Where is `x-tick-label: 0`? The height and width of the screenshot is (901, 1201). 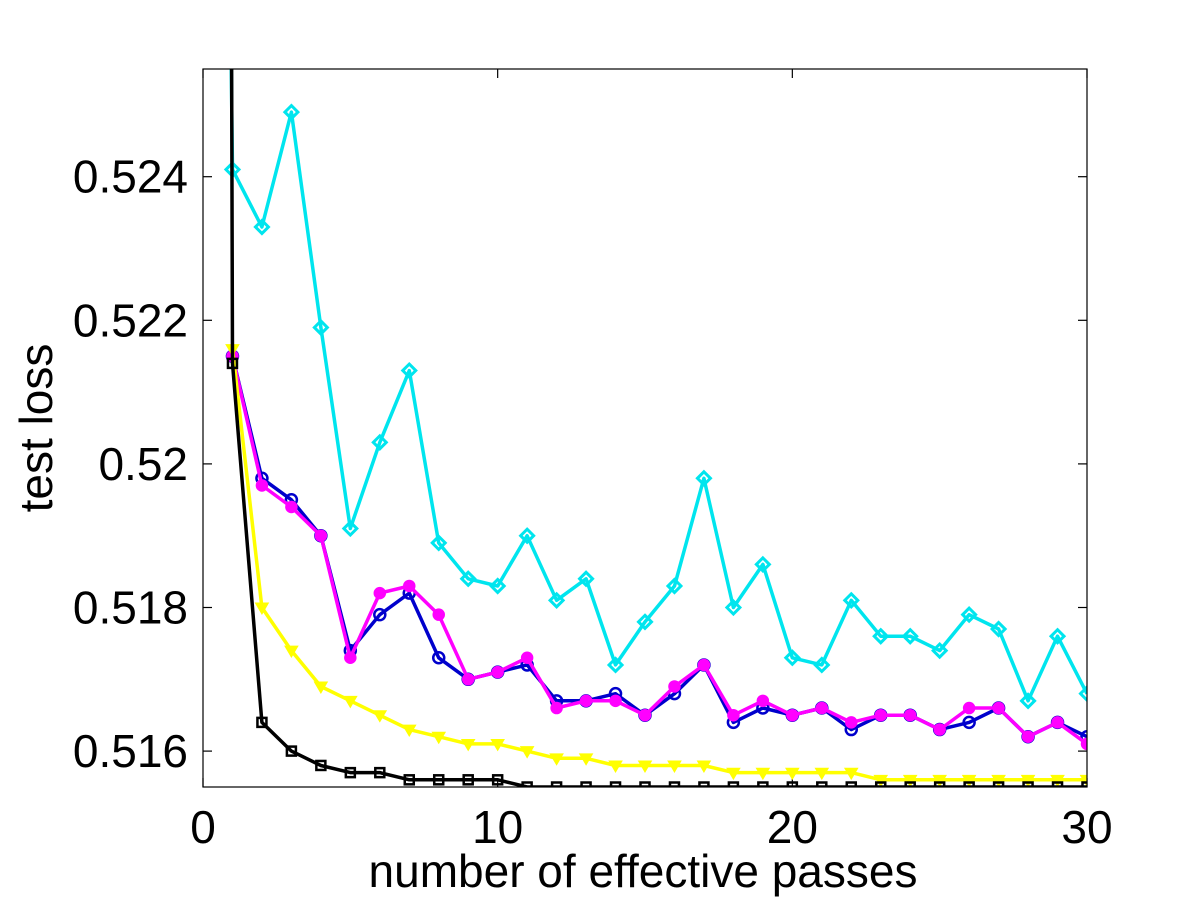
x-tick-label: 0 is located at coordinates (203, 827).